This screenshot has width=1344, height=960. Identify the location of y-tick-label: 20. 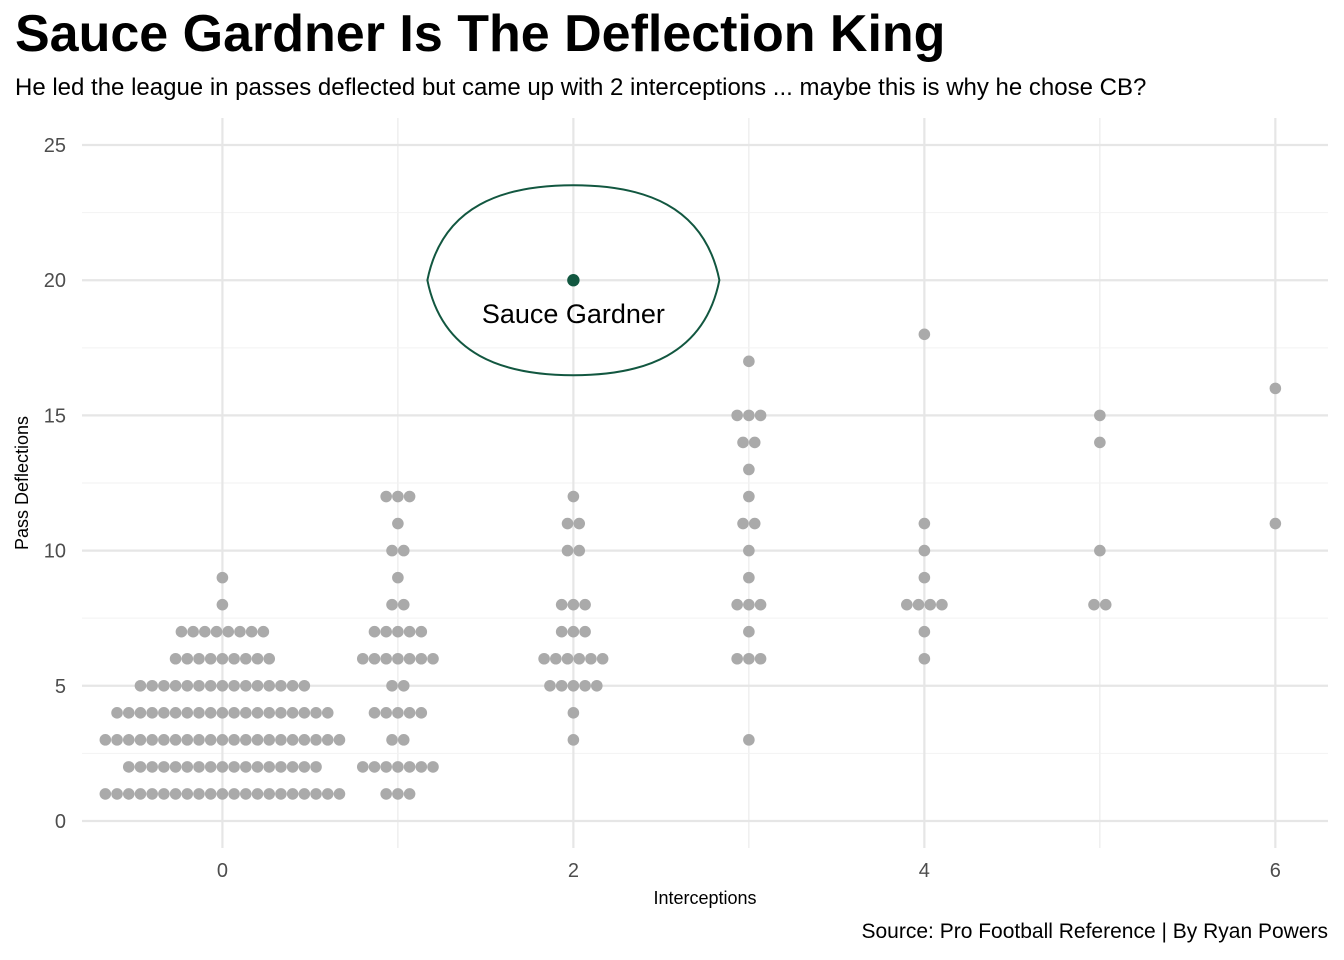
(55, 281).